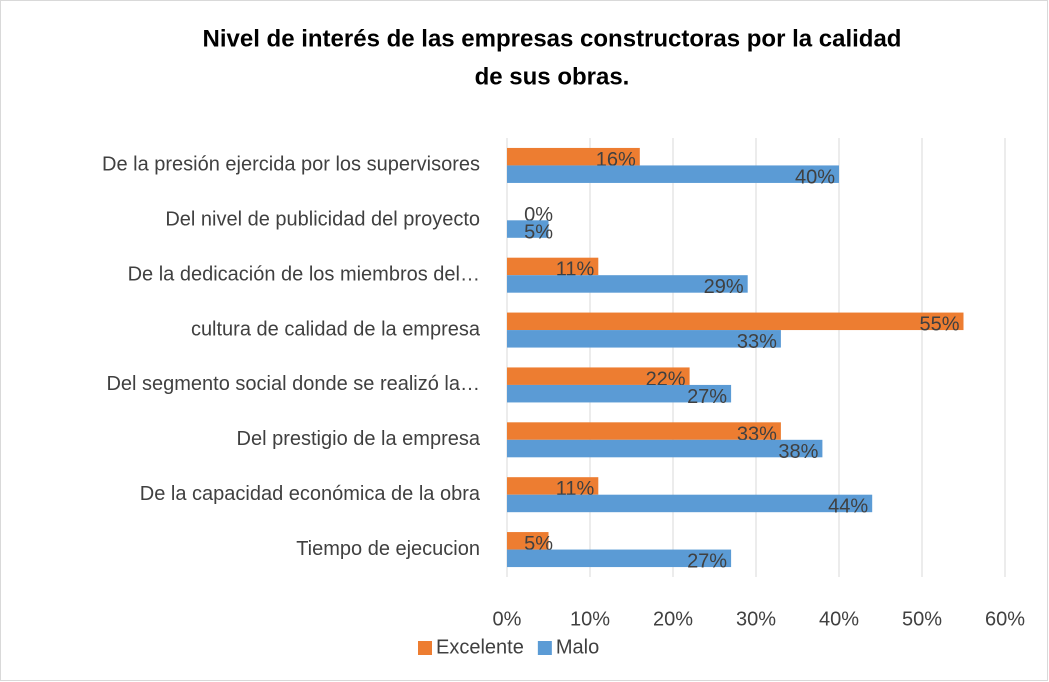  I want to click on x-tick-label: 10%, so click(590, 619).